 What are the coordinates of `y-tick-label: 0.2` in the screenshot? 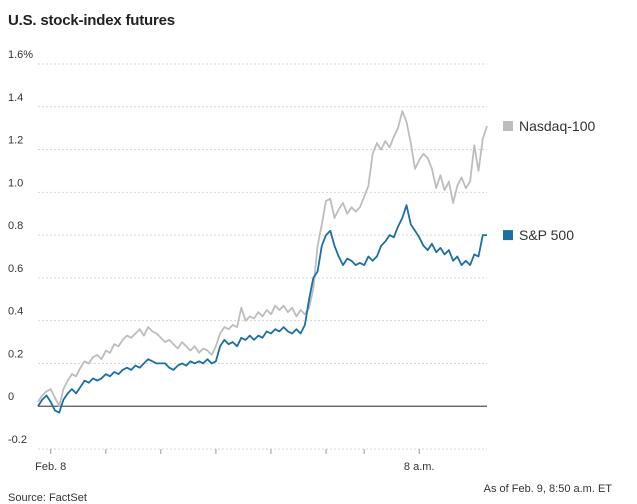 It's located at (15, 354).